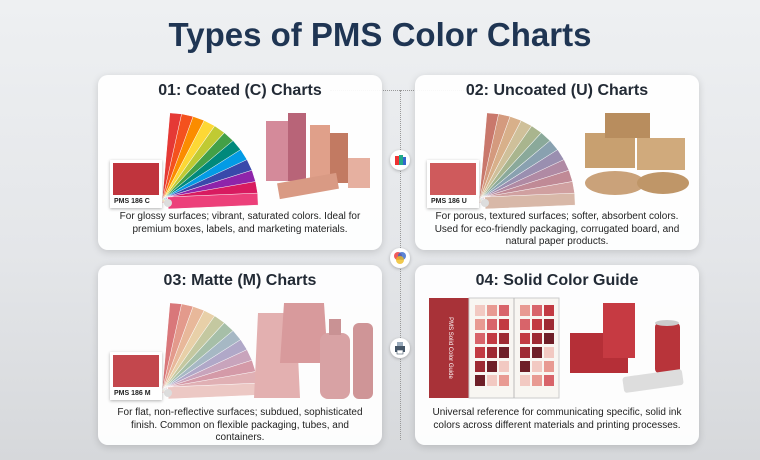  Describe the element at coordinates (557, 280) in the screenshot. I see `card-heading: 04: Solid Color Guide` at that location.